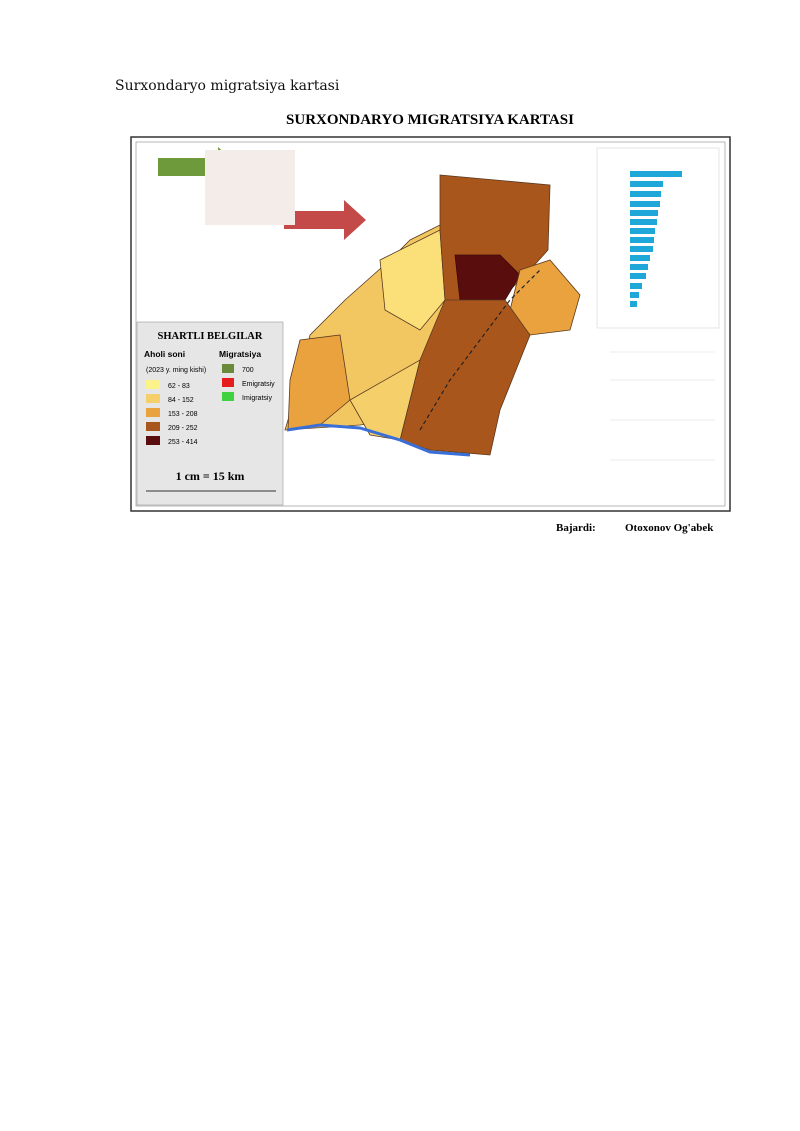  What do you see at coordinates (669, 528) in the screenshot?
I see `credit-name: Otoxonov Og'abek` at bounding box center [669, 528].